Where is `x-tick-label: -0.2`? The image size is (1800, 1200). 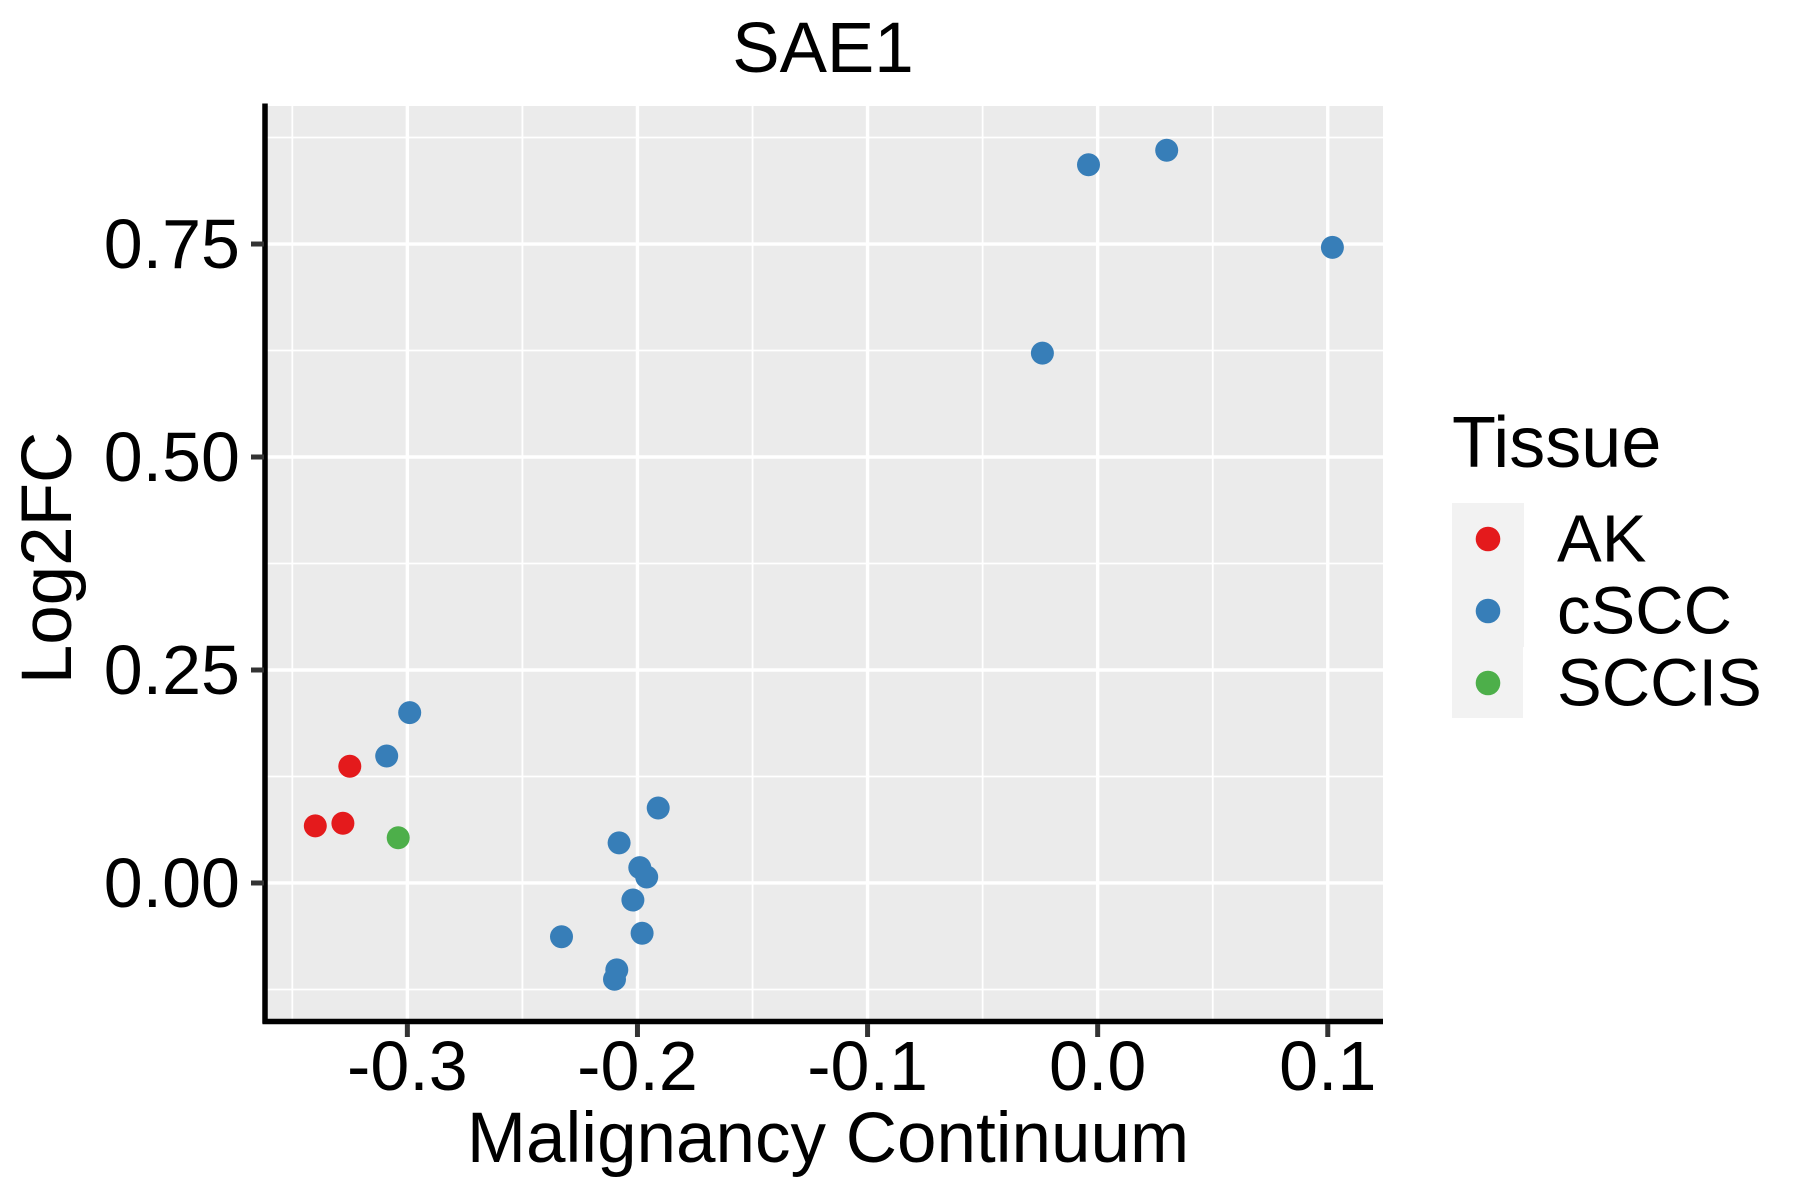 x-tick-label: -0.2 is located at coordinates (637, 1066).